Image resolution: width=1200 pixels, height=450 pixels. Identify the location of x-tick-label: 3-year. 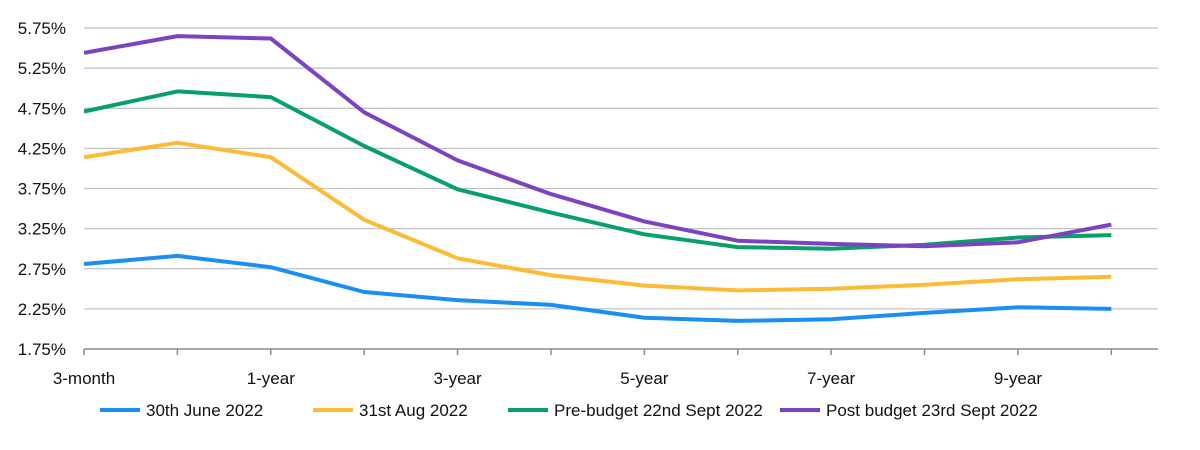
(457, 378).